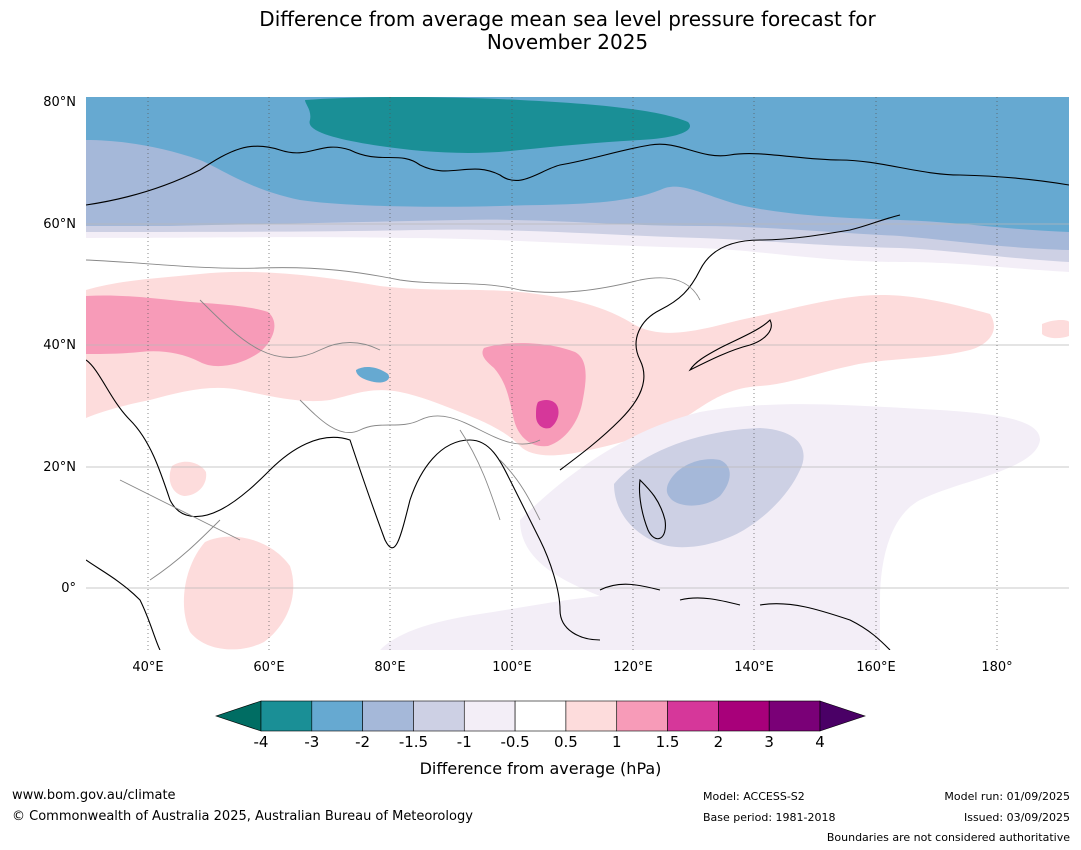  Describe the element at coordinates (148, 667) in the screenshot. I see `lon-label-40e: 40°E` at that location.